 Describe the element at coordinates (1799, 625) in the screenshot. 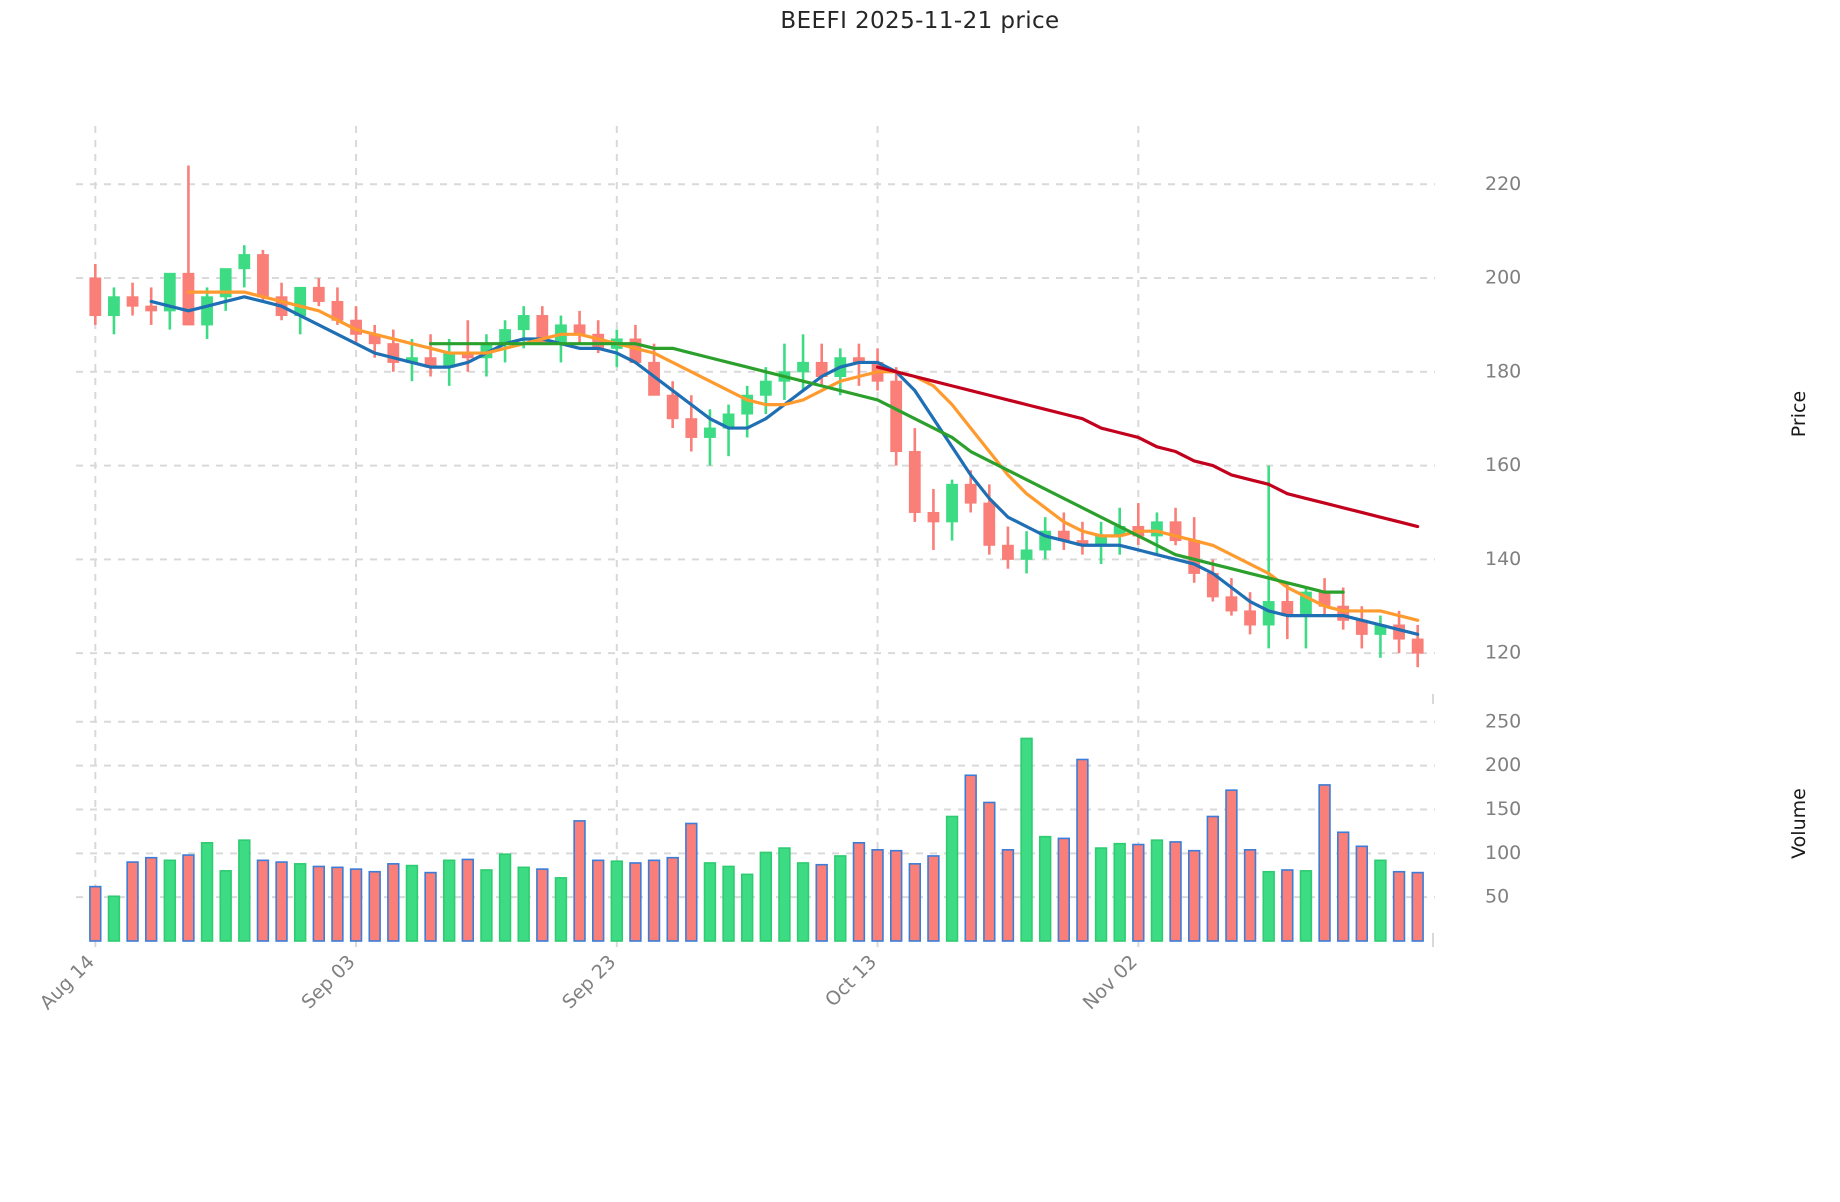

I see `axis-titles: Price Volume` at that location.